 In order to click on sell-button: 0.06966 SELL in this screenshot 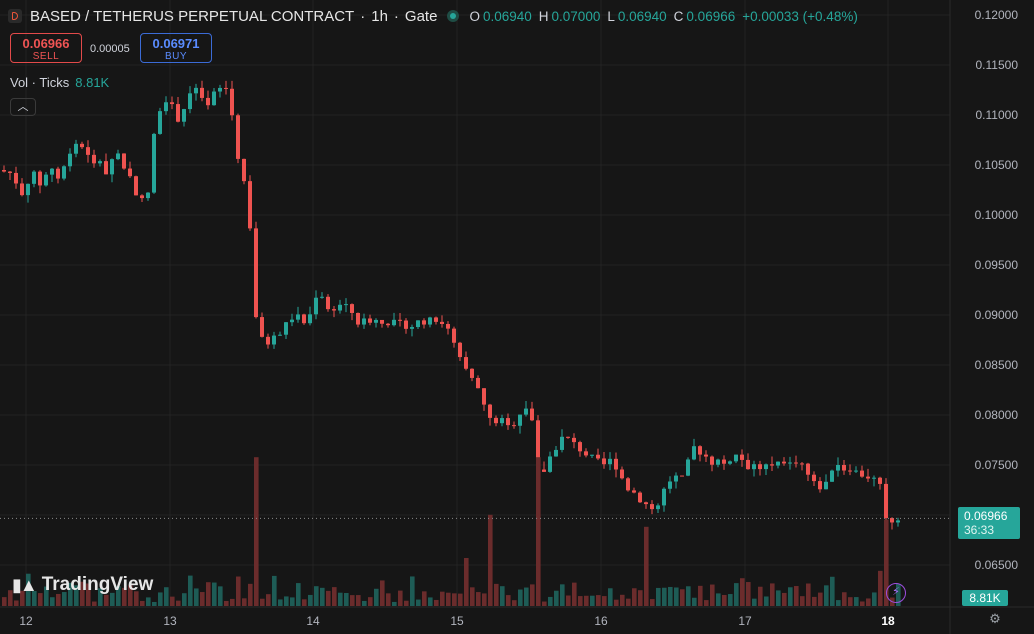, I will do `click(46, 48)`.